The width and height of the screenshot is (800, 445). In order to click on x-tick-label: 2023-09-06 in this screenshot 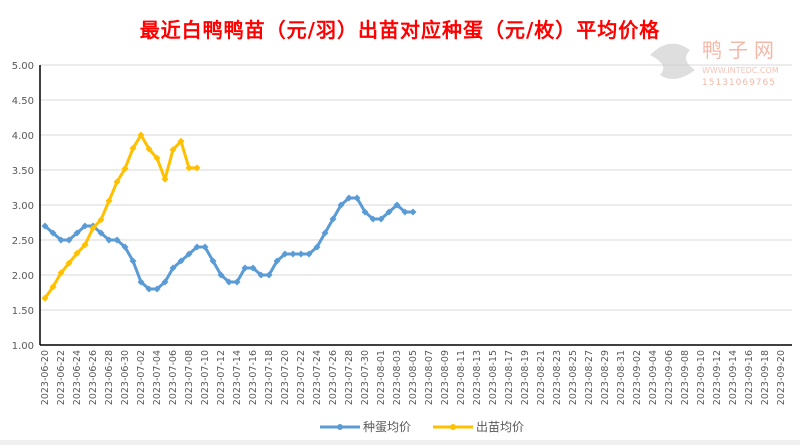, I will do `click(669, 377)`.